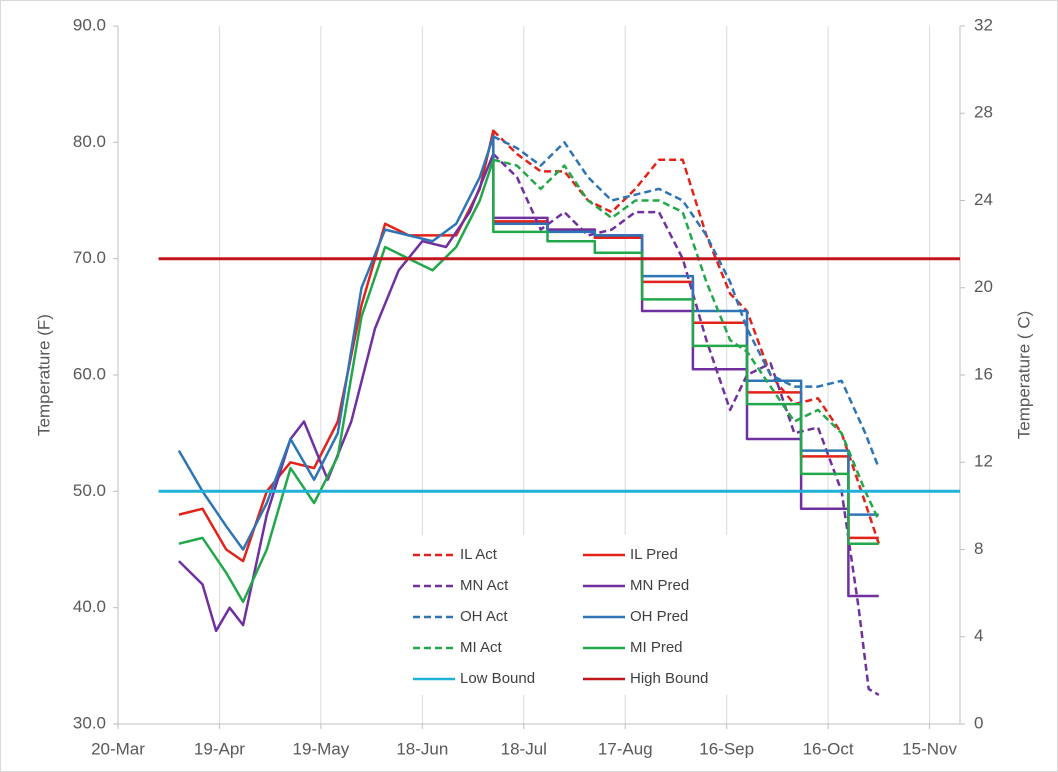 This screenshot has width=1058, height=772. What do you see at coordinates (89, 722) in the screenshot?
I see `y-tick-label: 30.0` at bounding box center [89, 722].